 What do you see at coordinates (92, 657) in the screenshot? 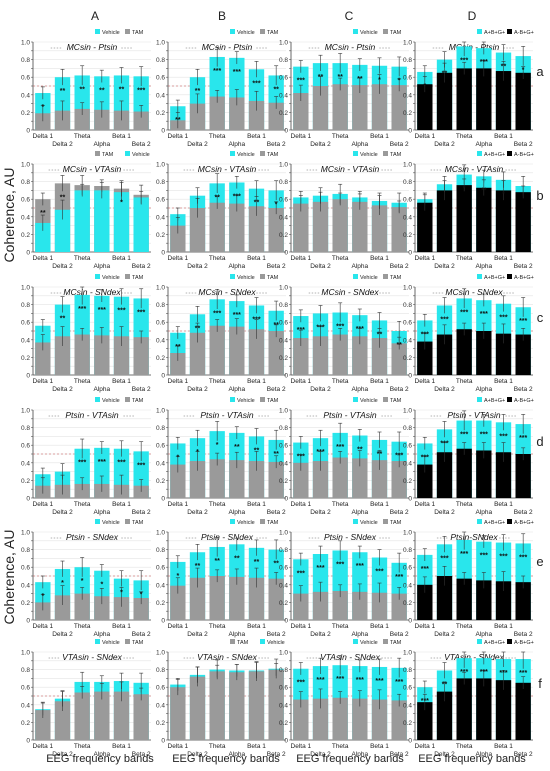
I see `panel-title: VTAsin - SNdex` at bounding box center [92, 657].